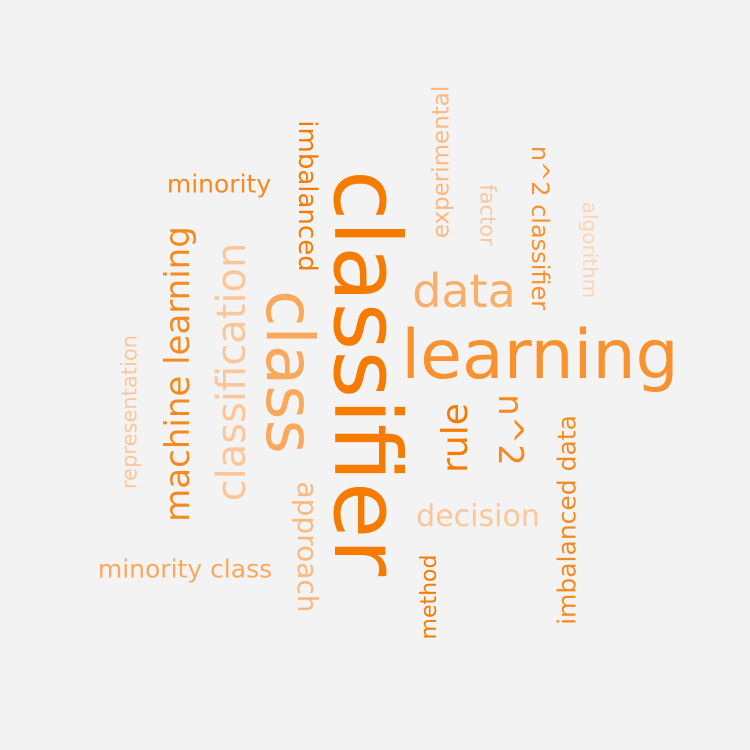  What do you see at coordinates (567, 520) in the screenshot?
I see `word-imbalanced-data: imbalanced data` at bounding box center [567, 520].